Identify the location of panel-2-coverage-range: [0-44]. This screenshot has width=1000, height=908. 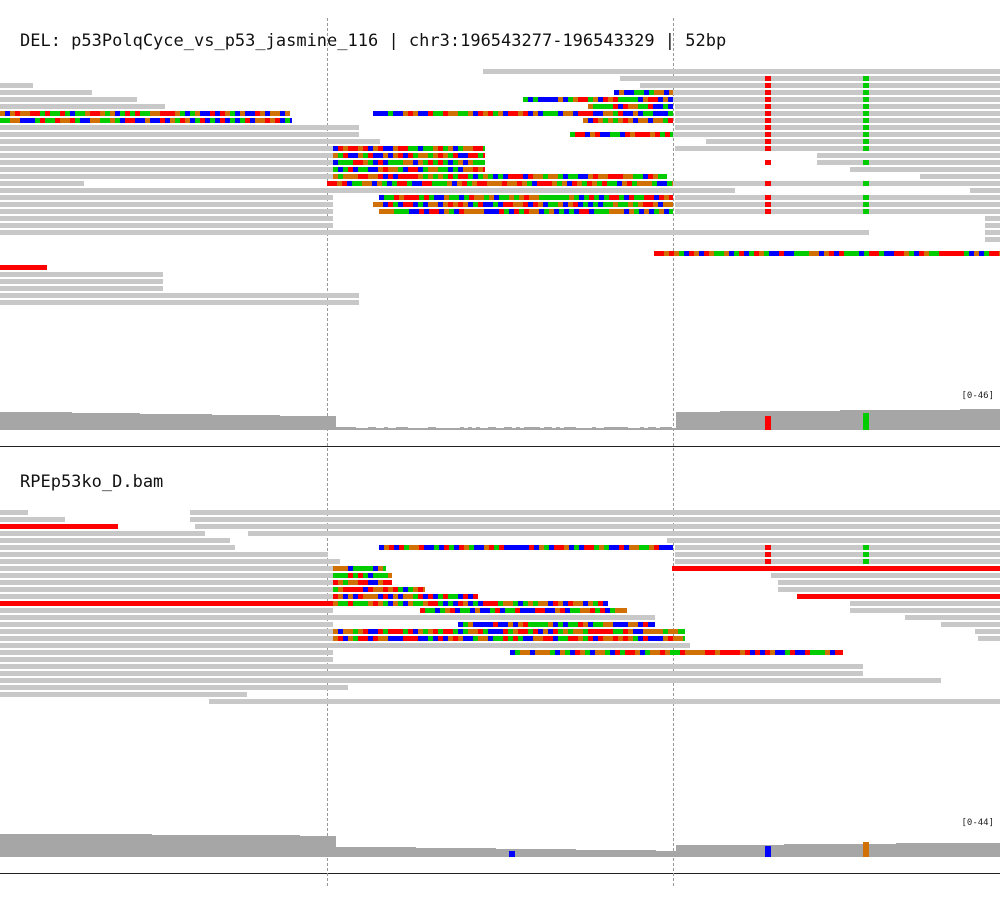
(977, 823).